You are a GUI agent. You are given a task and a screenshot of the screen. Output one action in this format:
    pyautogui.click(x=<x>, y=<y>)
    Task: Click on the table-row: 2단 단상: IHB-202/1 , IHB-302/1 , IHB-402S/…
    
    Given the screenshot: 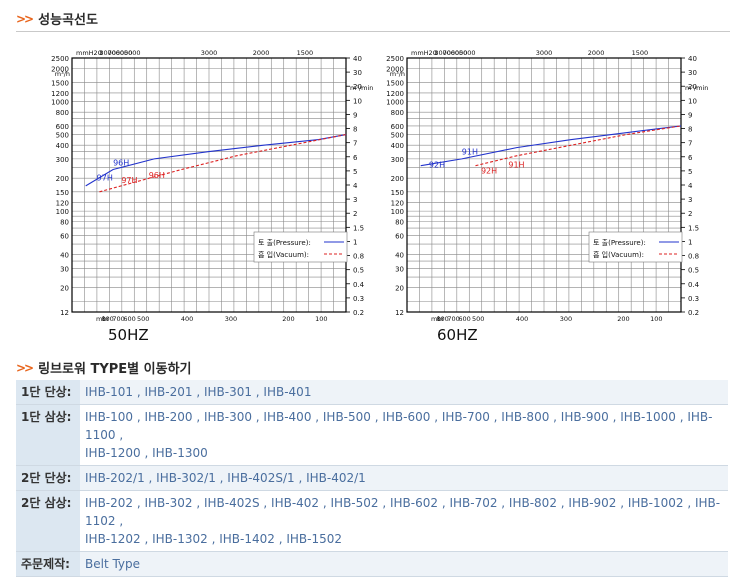 What is the action you would take?
    pyautogui.click(x=372, y=478)
    